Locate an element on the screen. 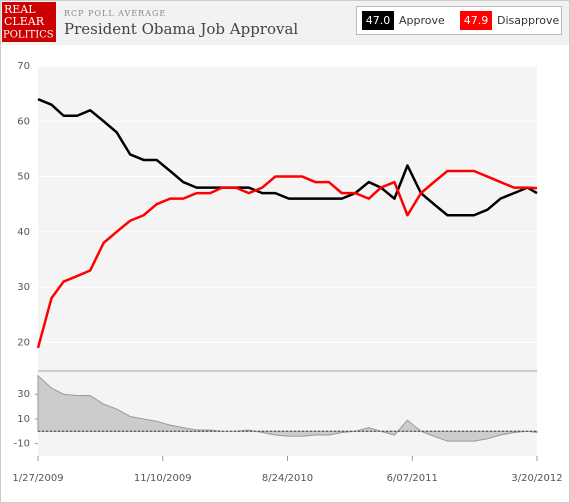  x-tick-label: 6/07/2011 is located at coordinates (412, 478).